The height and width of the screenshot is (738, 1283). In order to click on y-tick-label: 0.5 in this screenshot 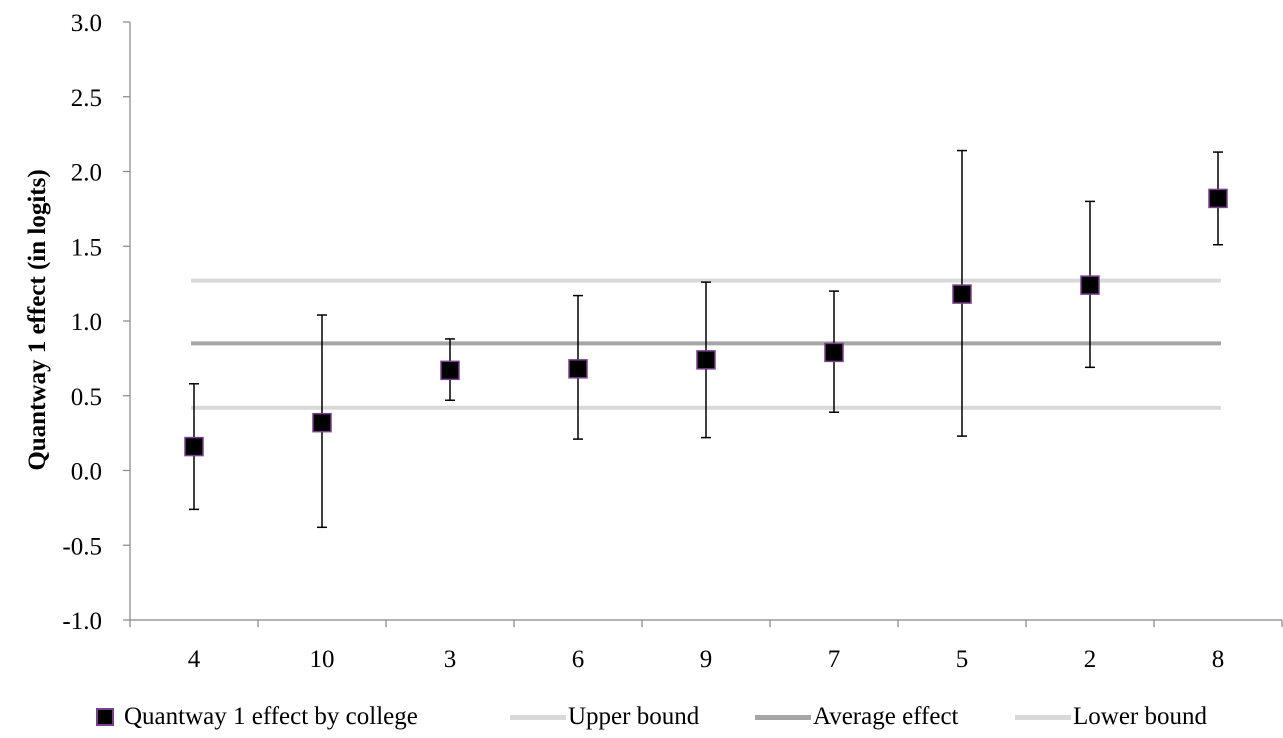, I will do `click(86, 397)`.